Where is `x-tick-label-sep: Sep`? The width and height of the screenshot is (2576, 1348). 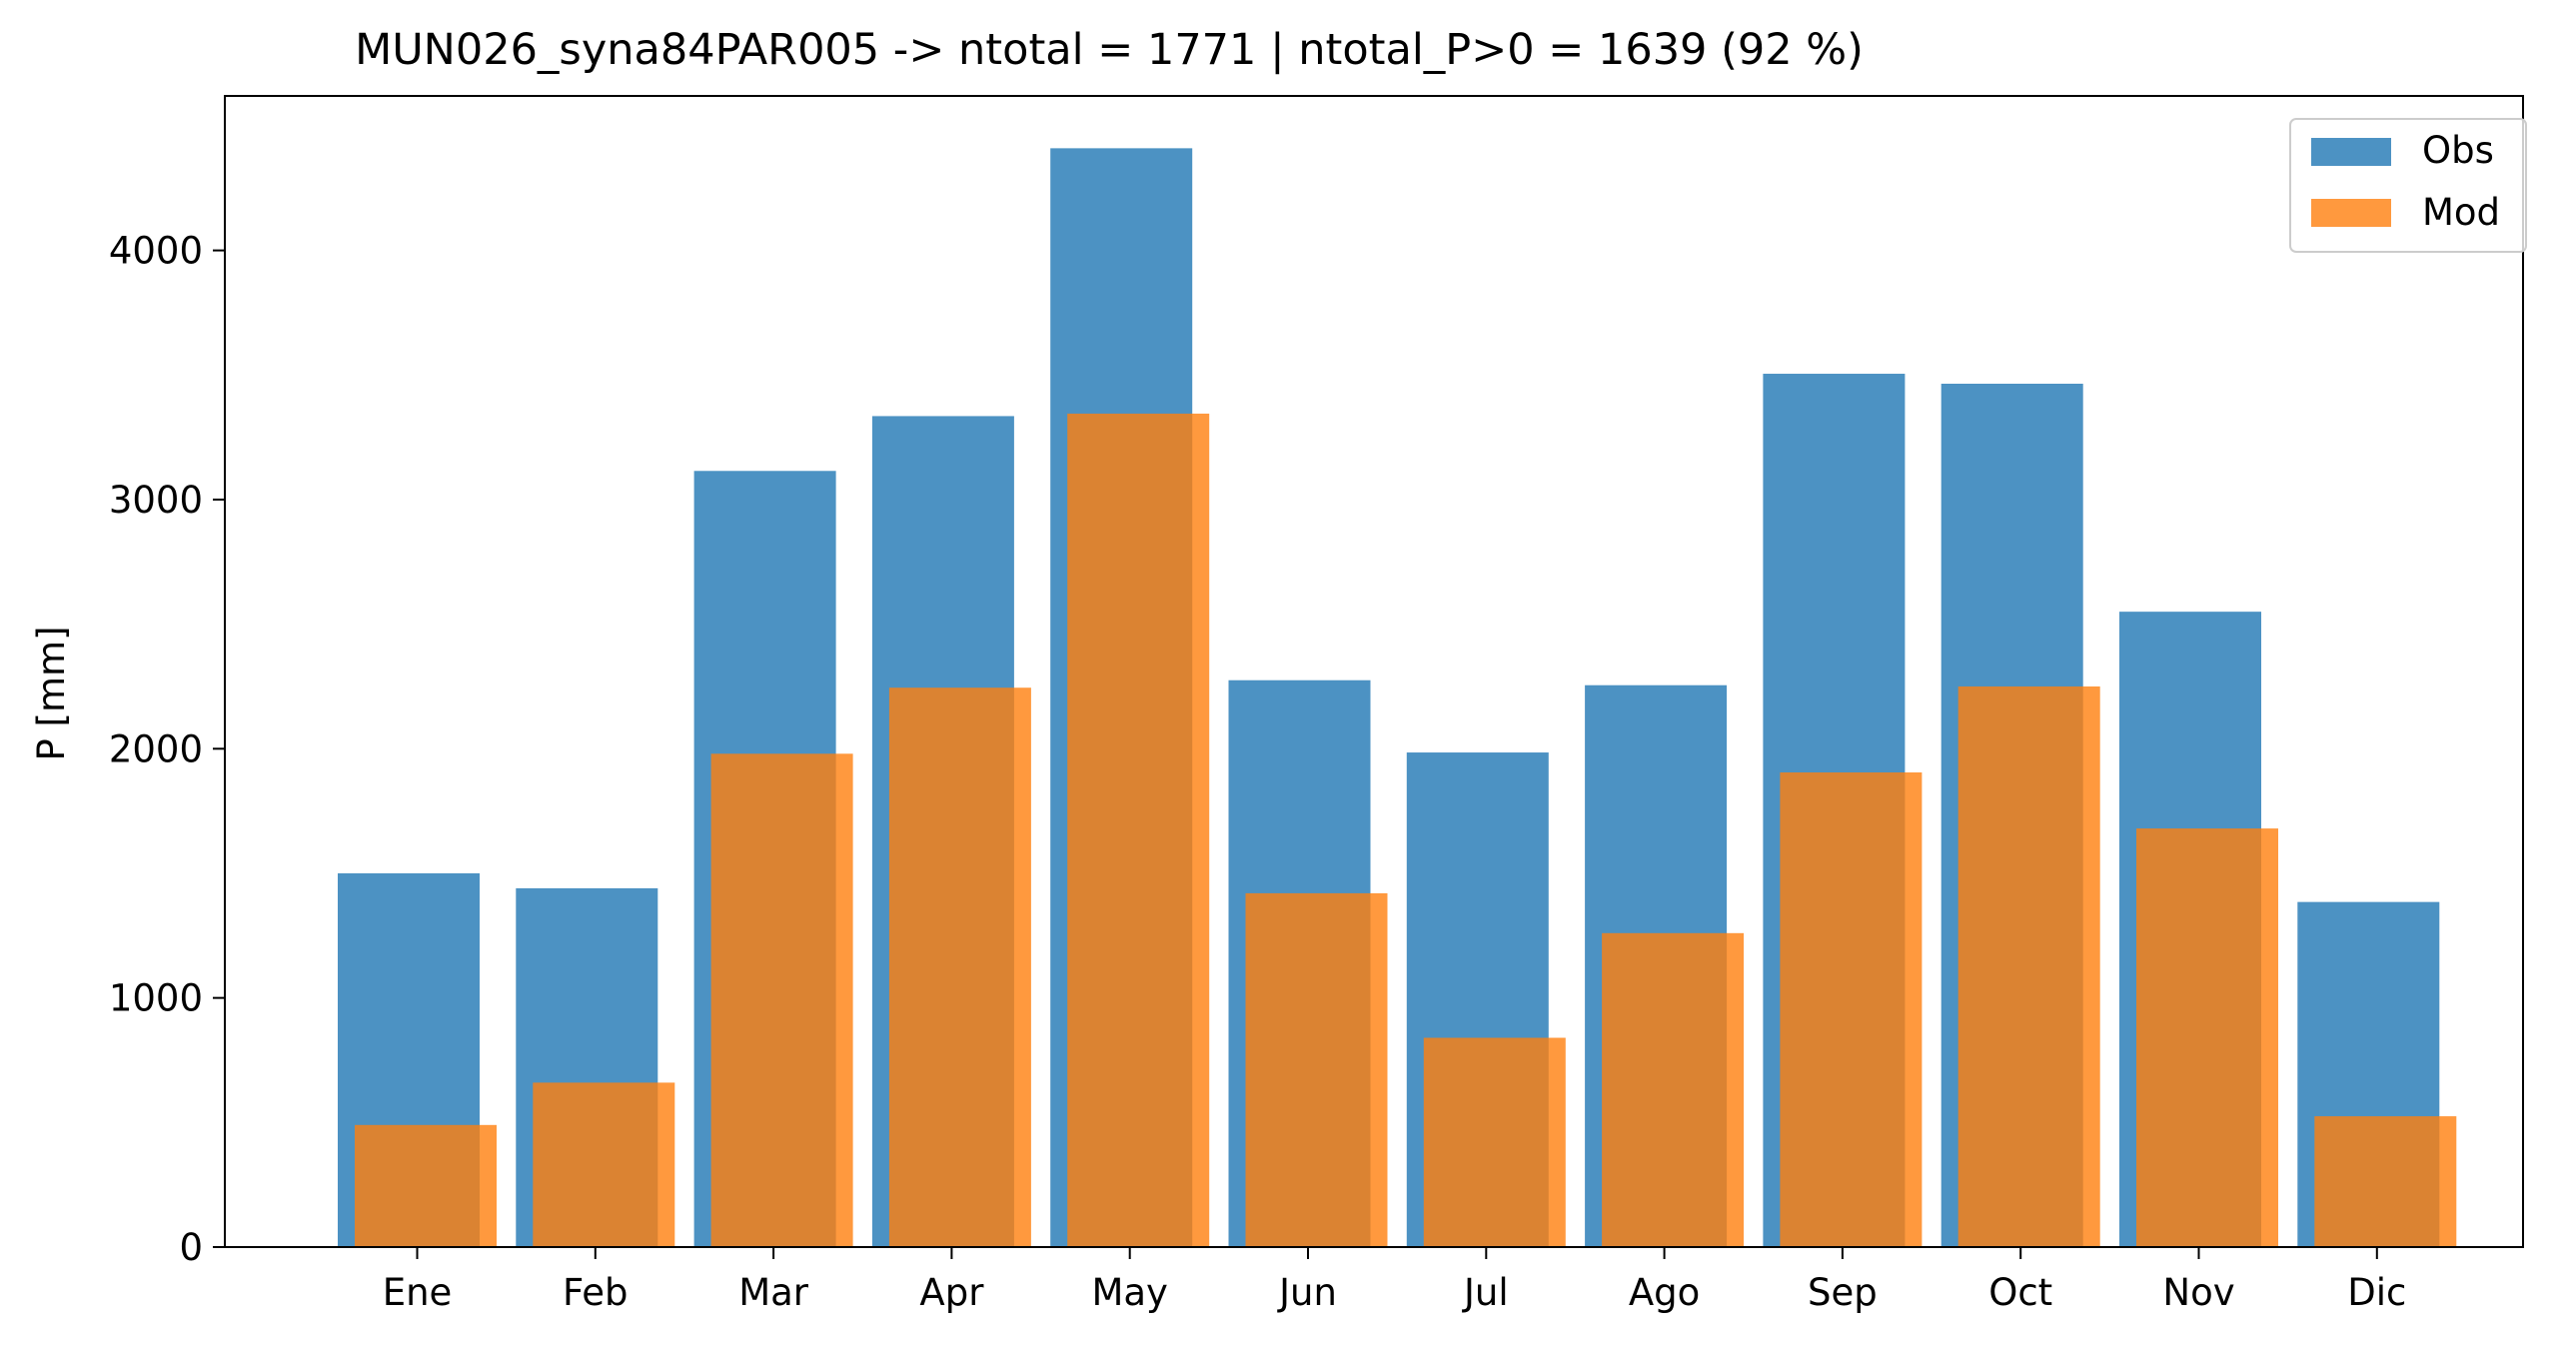 x-tick-label-sep: Sep is located at coordinates (1843, 1292).